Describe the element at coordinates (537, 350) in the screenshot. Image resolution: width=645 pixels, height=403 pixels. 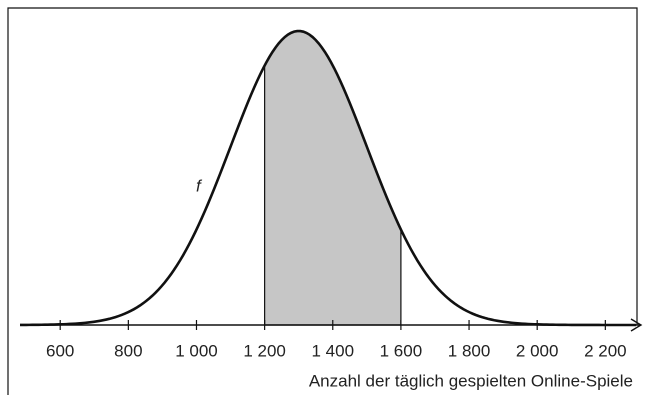
I see `x-tick-label: 2 000` at that location.